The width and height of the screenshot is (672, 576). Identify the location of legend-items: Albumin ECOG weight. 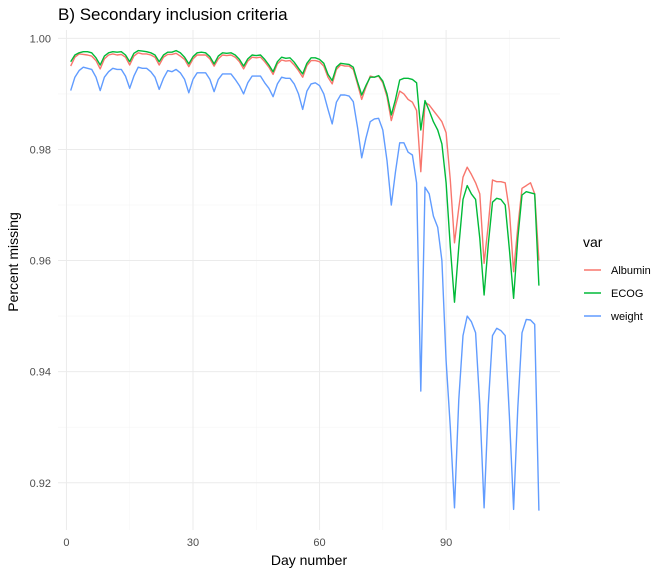
(617, 294).